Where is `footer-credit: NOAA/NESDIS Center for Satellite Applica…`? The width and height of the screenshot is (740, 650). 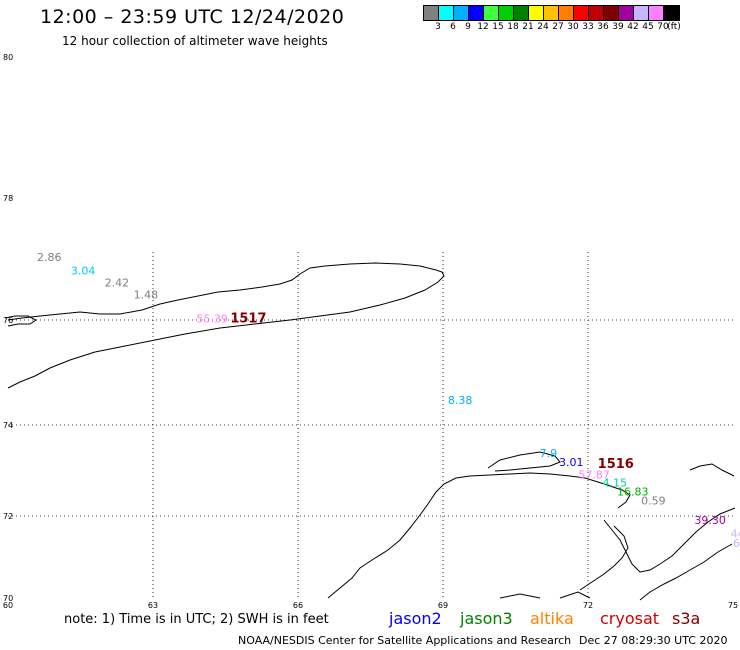 footer-credit: NOAA/NESDIS Center for Satellite Applica… is located at coordinates (405, 640).